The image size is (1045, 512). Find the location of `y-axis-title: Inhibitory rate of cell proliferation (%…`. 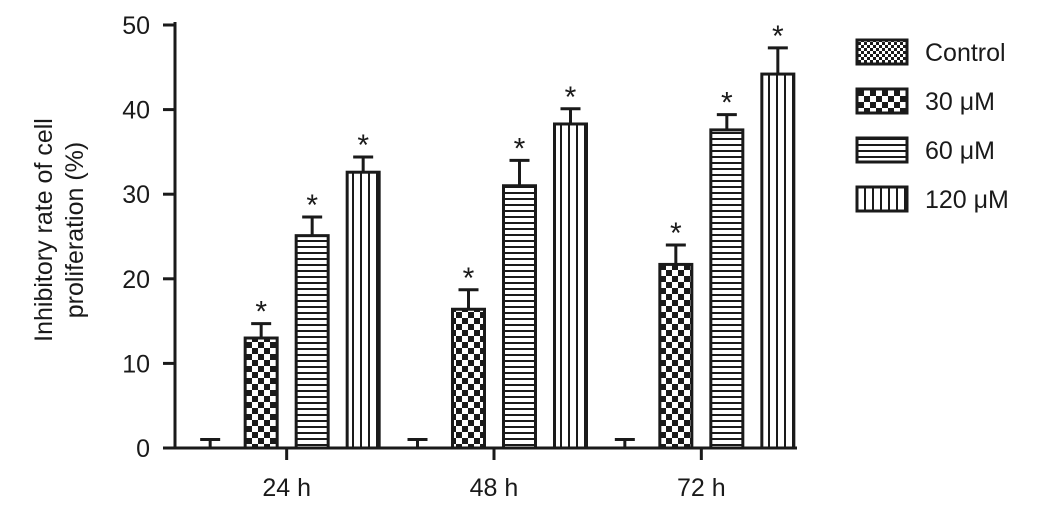

y-axis-title: Inhibitory rate of cell proliferation (%… is located at coordinates (59, 230).